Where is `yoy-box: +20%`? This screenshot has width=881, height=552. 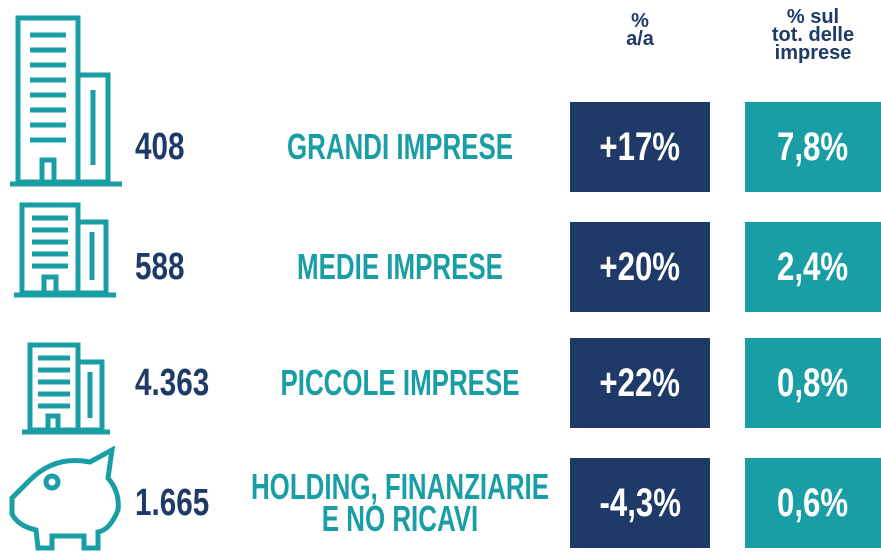
yoy-box: +20% is located at coordinates (640, 267).